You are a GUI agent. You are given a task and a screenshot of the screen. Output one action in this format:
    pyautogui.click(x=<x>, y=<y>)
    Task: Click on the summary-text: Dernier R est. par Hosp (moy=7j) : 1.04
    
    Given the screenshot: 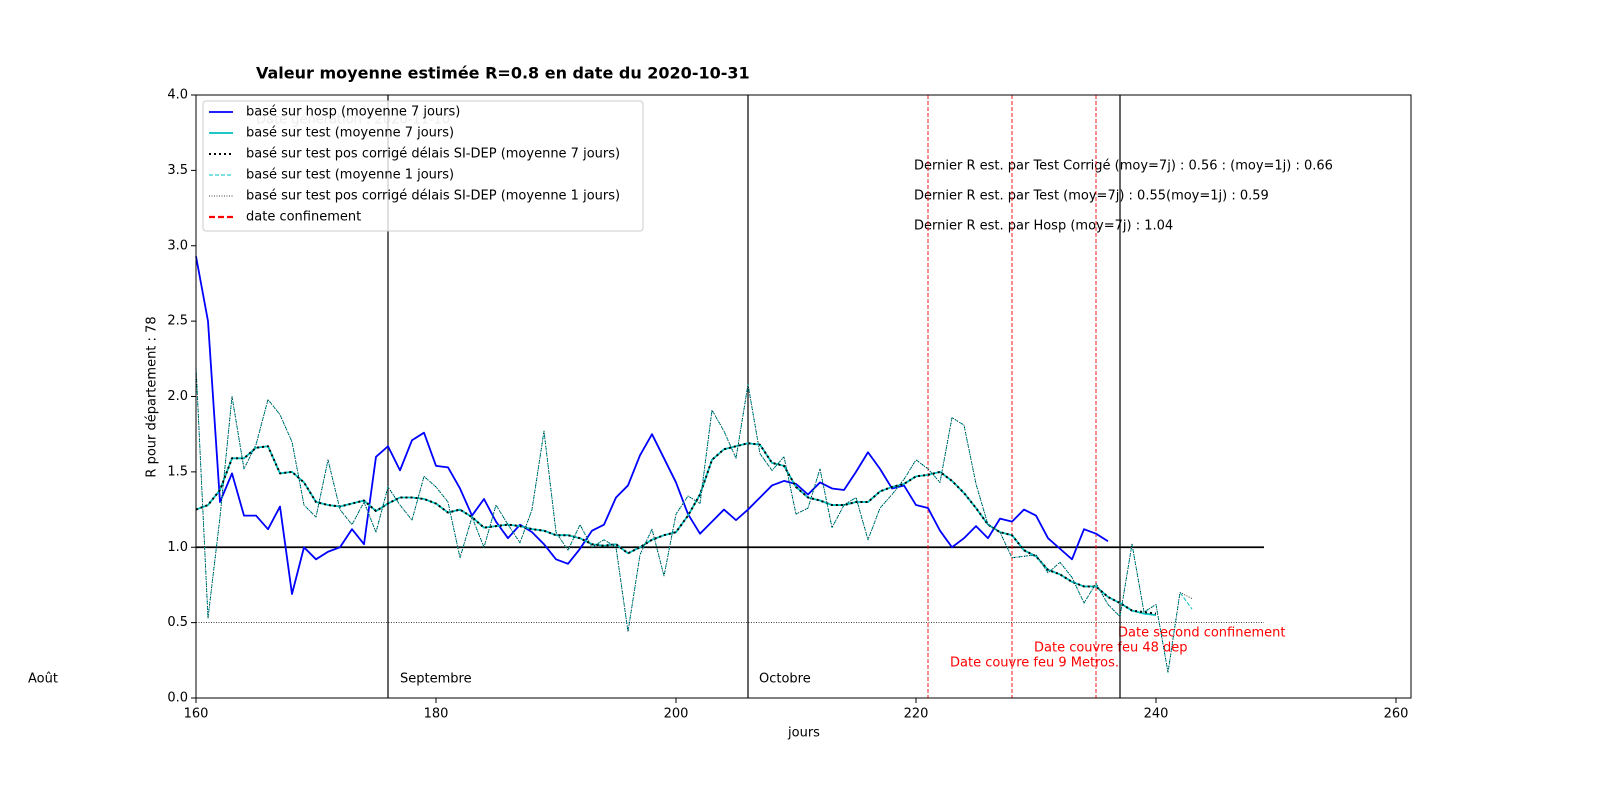 What is the action you would take?
    pyautogui.click(x=1043, y=226)
    